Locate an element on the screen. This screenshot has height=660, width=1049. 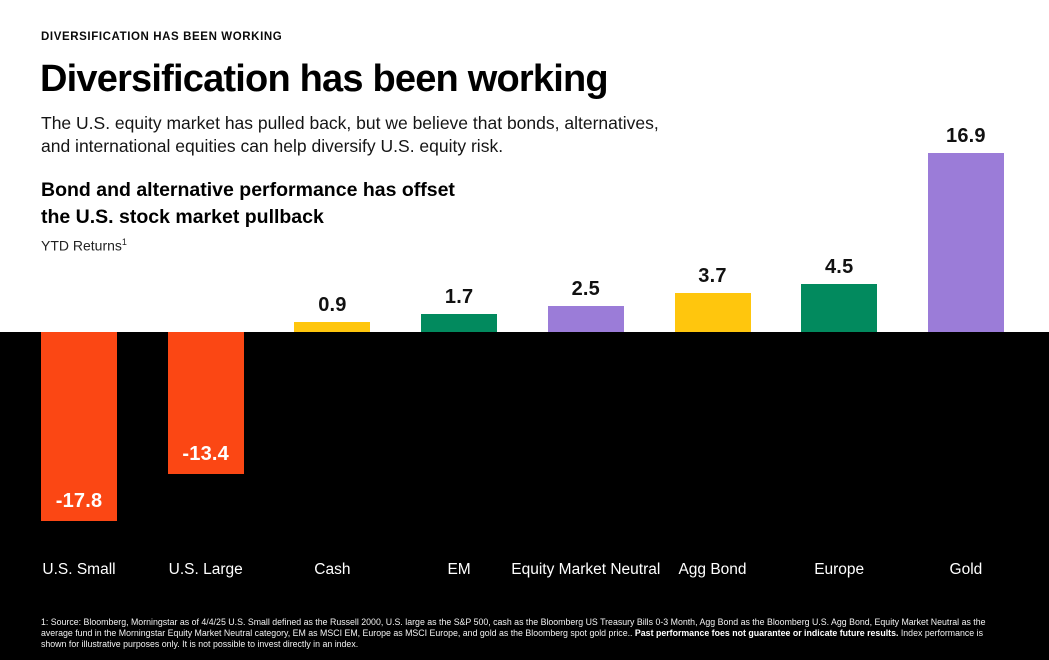
category-label-agg-bond: Agg Bond is located at coordinates (712, 569).